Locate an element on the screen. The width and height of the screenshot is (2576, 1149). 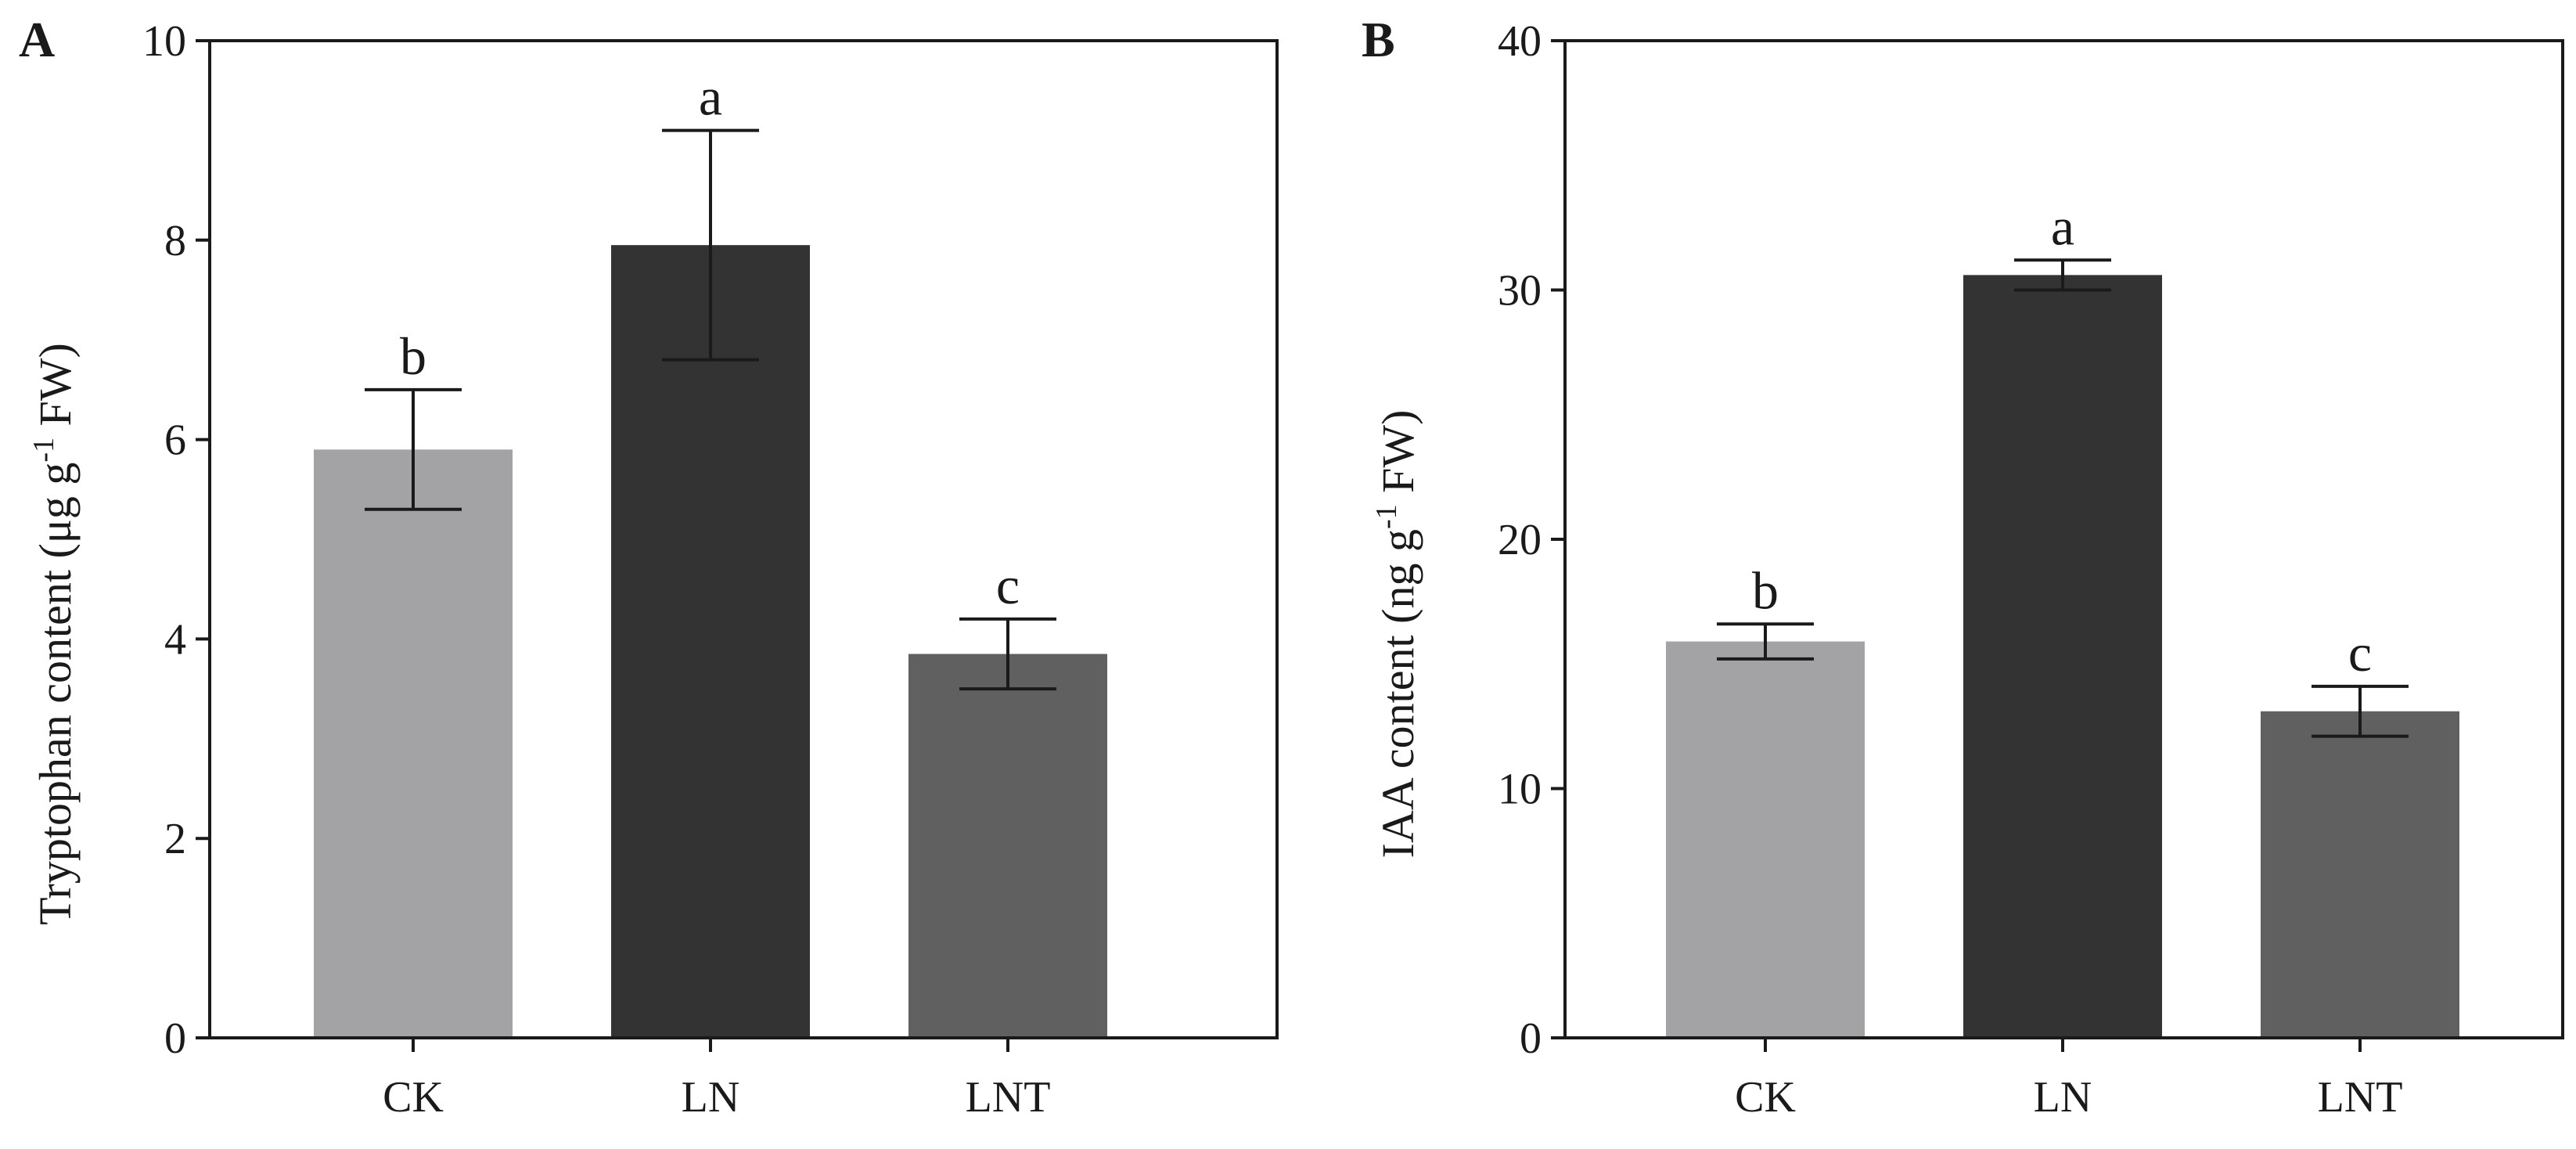
y-tick-label: 8 is located at coordinates (175, 241).